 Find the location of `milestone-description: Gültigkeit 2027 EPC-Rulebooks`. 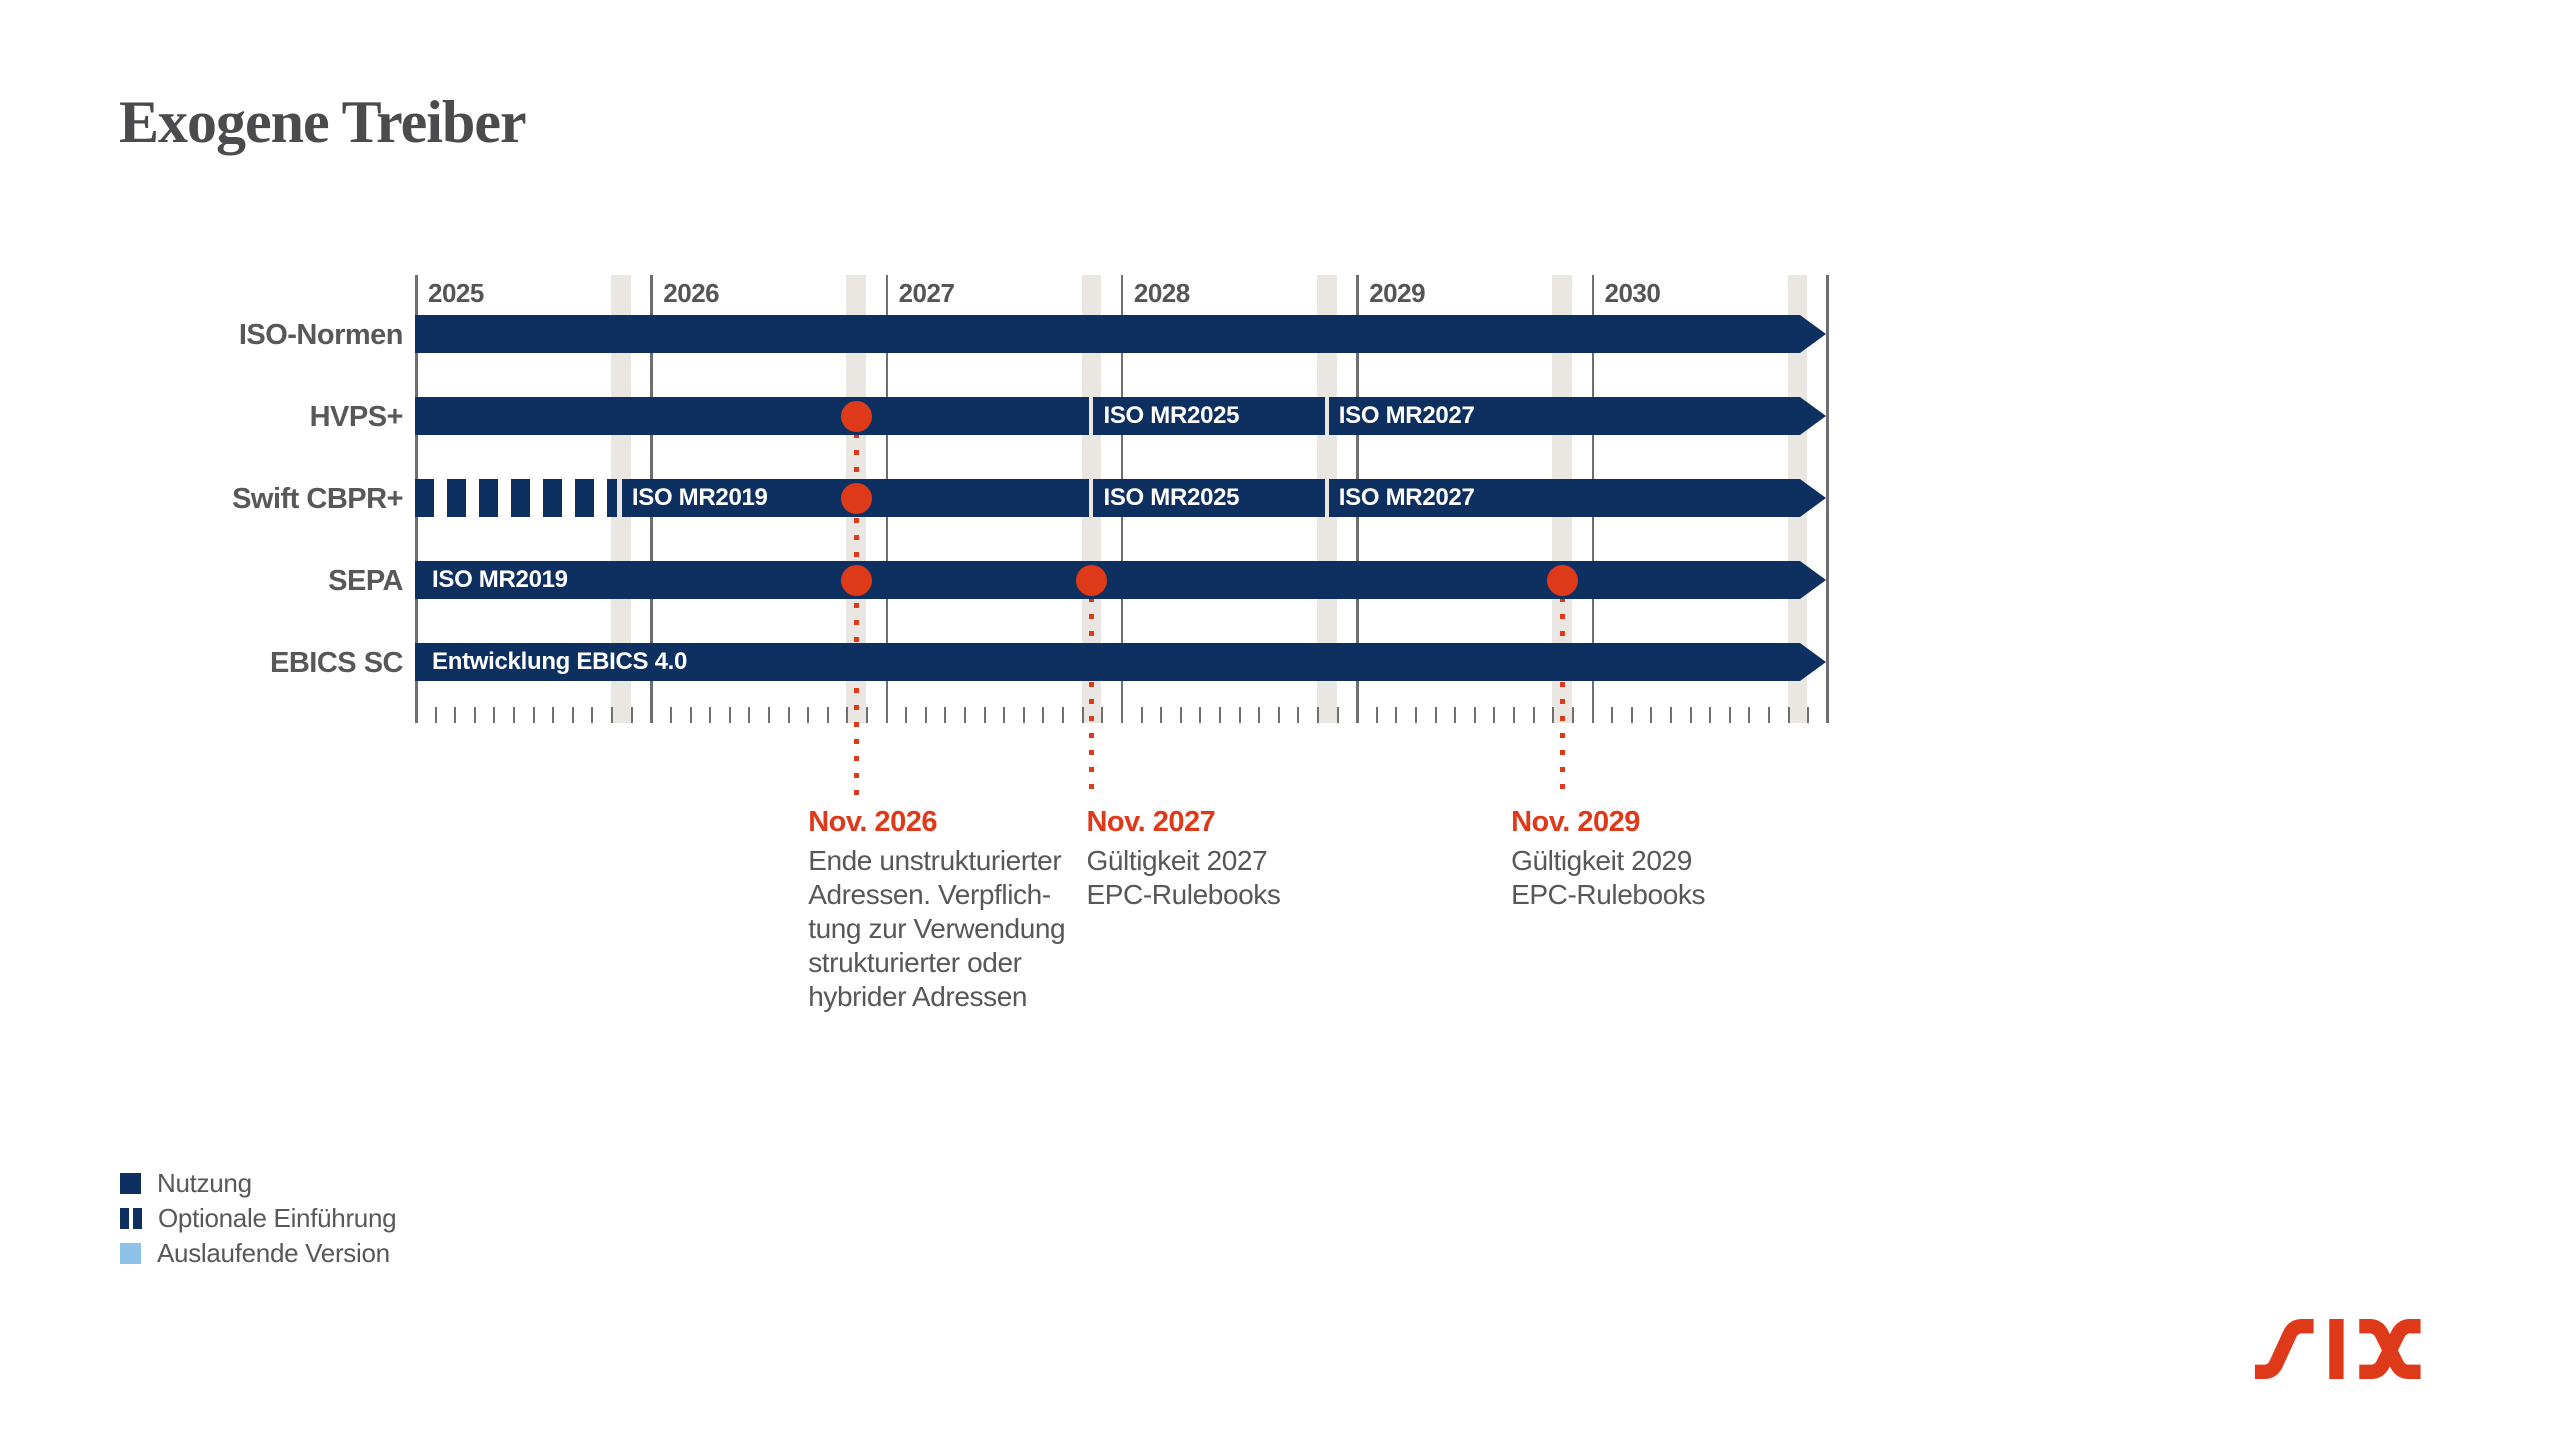

milestone-description: Gültigkeit 2027 EPC-Rulebooks is located at coordinates (1183, 877).